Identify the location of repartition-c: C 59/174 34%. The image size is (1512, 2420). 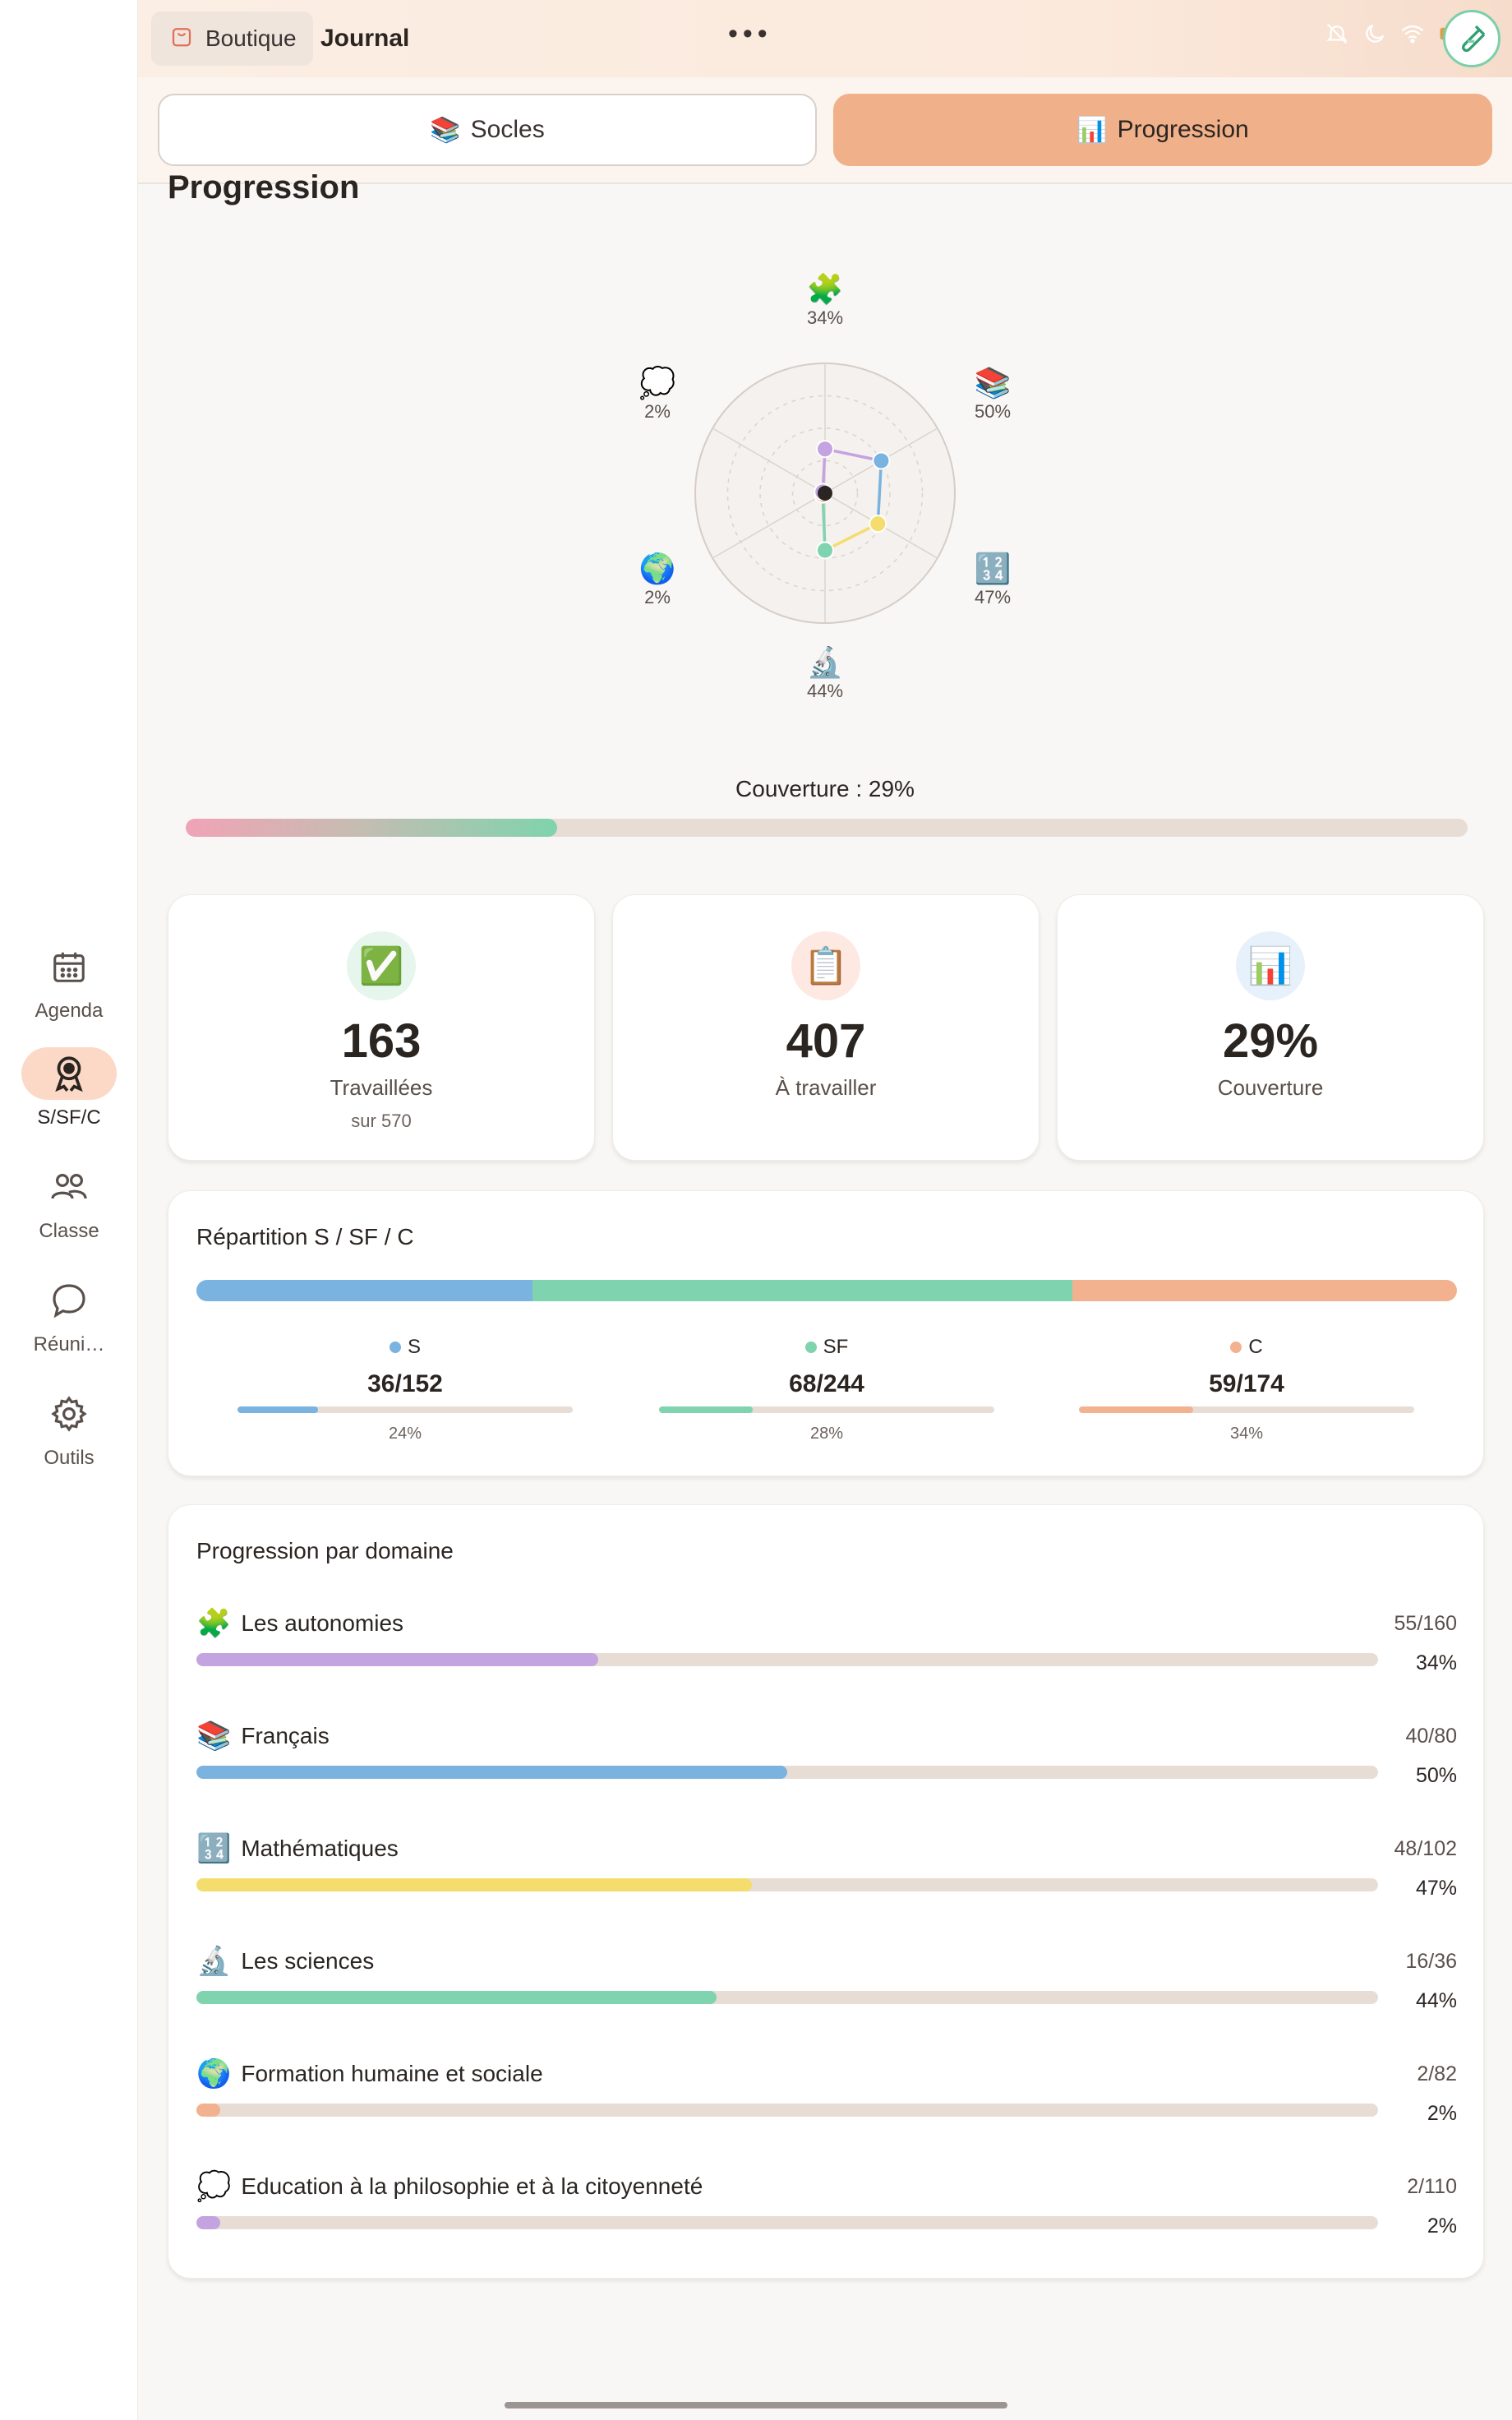
(1246, 1389).